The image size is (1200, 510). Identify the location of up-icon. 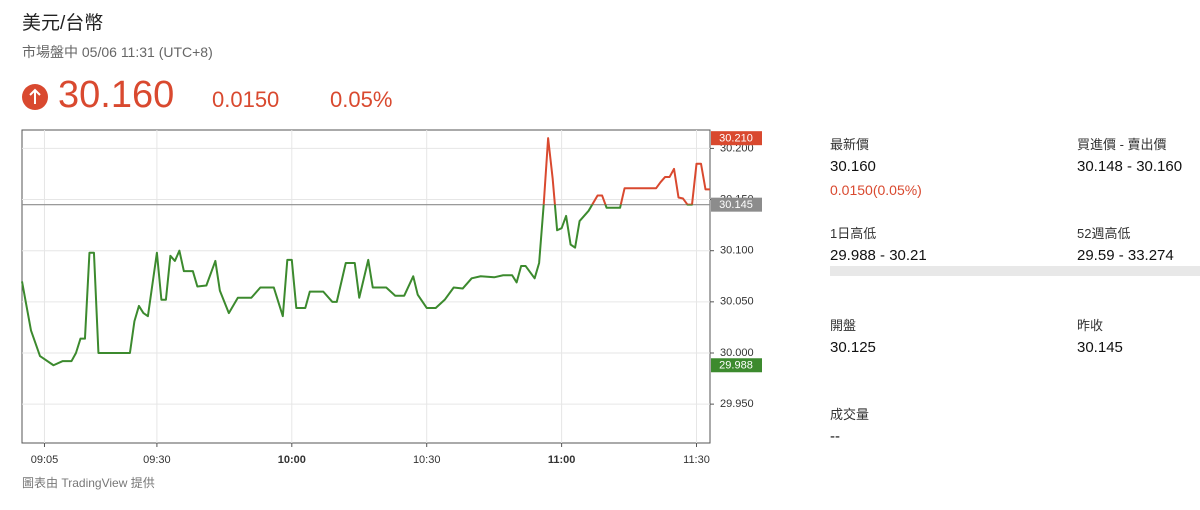
(35, 97).